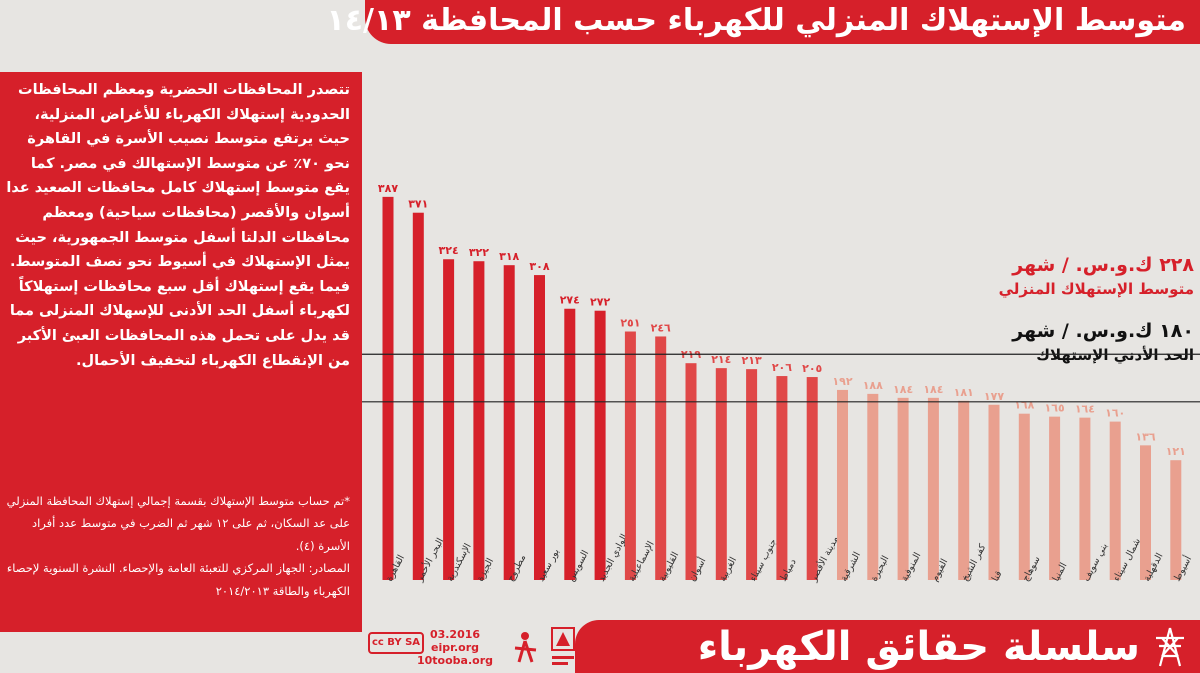  I want to click on bar-value-label: ٢٠٥, so click(812, 368).